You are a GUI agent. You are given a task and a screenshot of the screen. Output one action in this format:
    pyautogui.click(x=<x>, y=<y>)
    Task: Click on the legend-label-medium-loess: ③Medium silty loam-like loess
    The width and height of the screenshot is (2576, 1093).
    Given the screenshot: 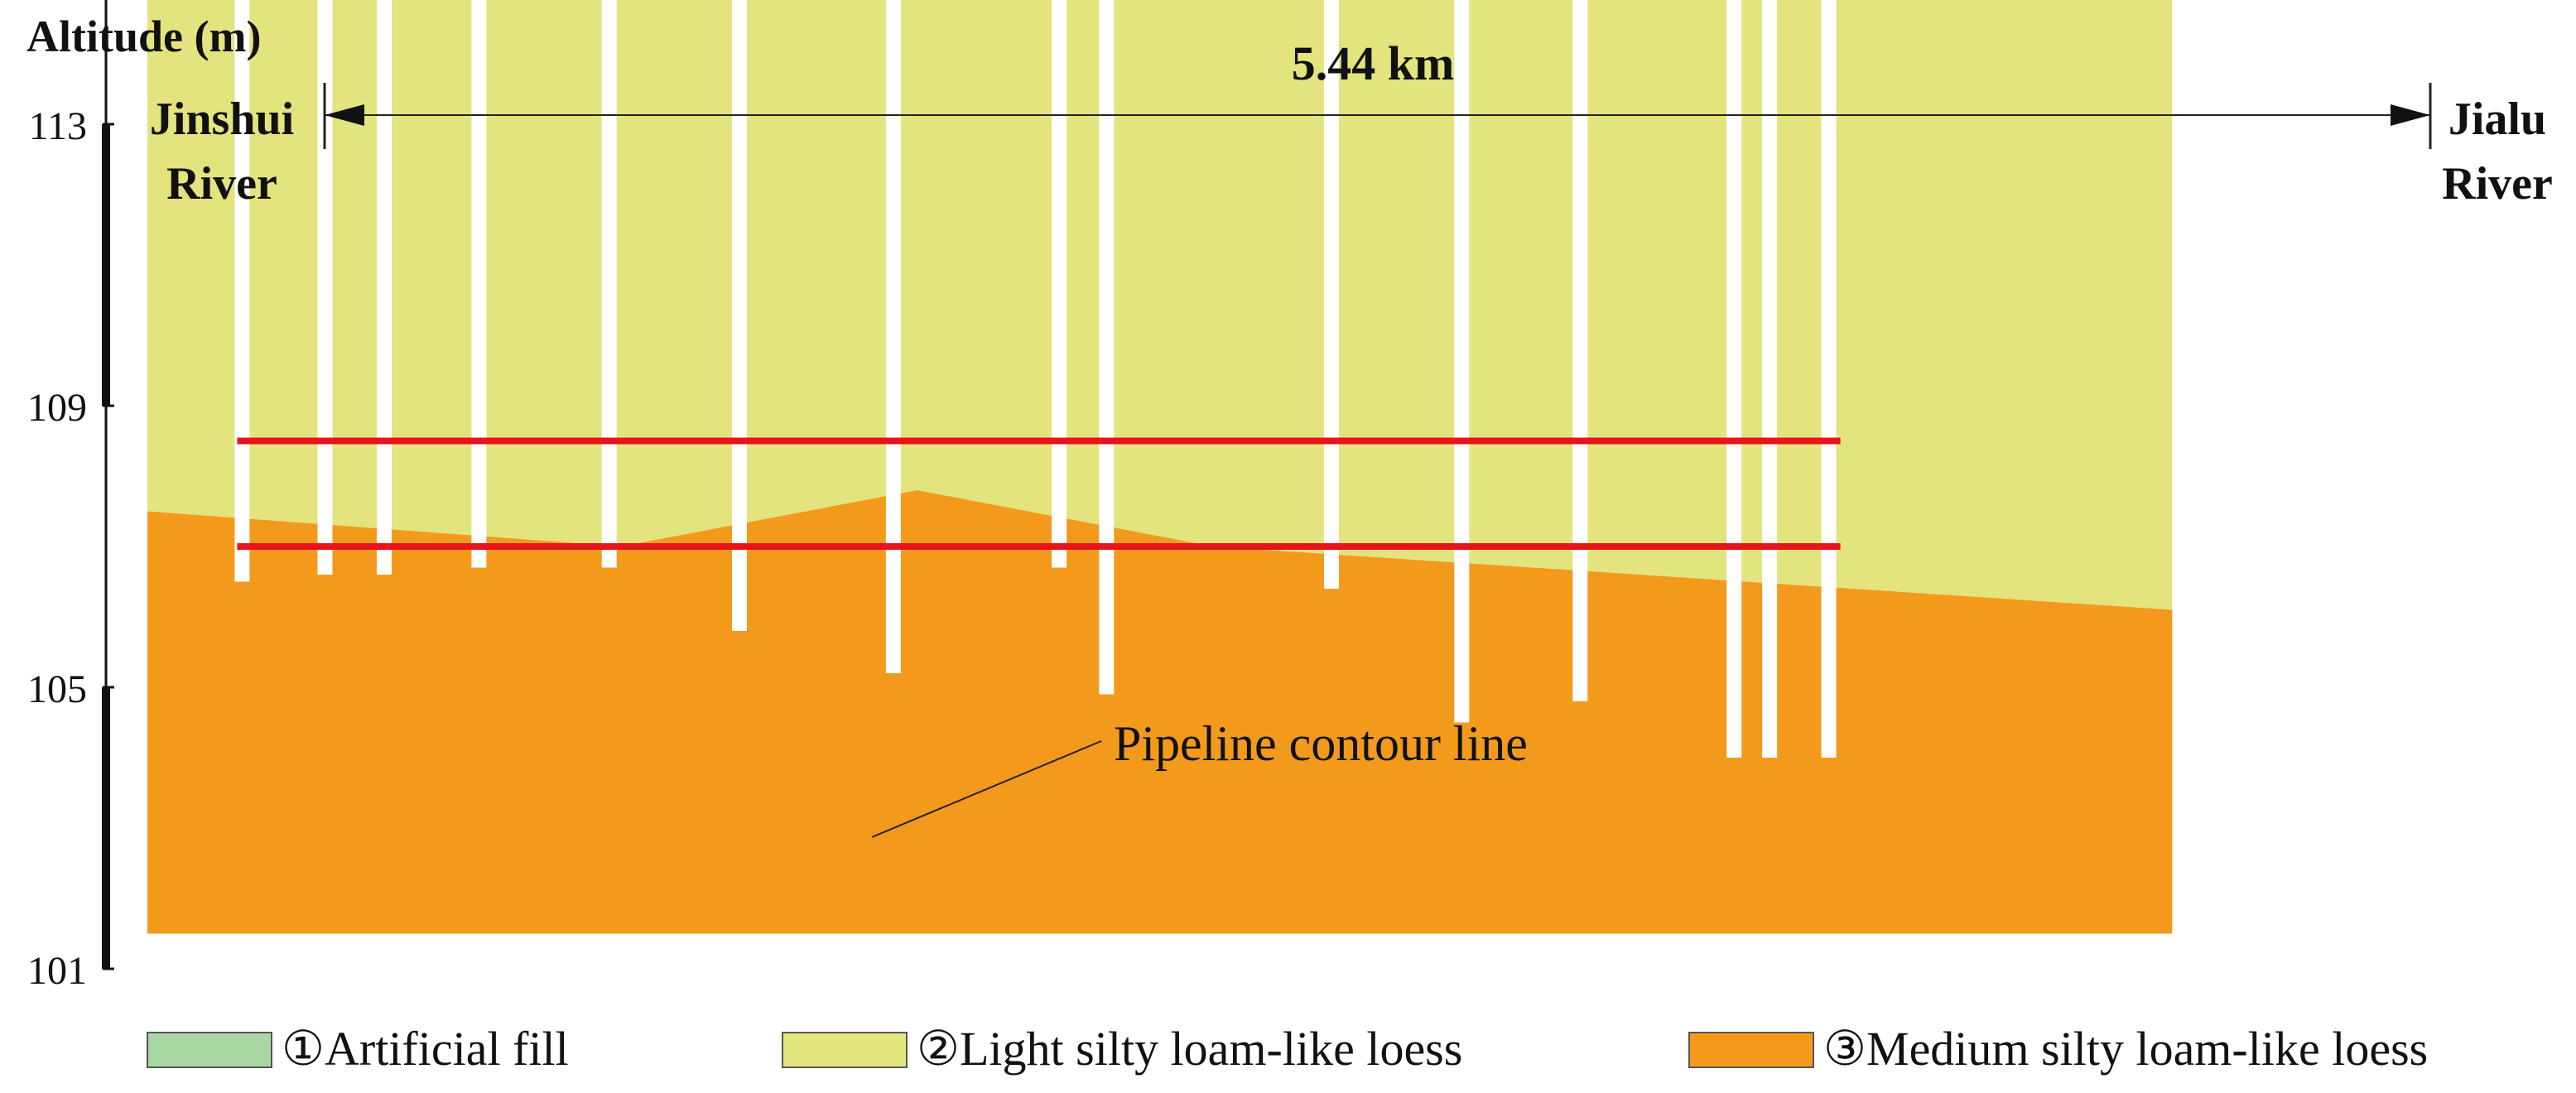 What is the action you would take?
    pyautogui.click(x=2125, y=1049)
    